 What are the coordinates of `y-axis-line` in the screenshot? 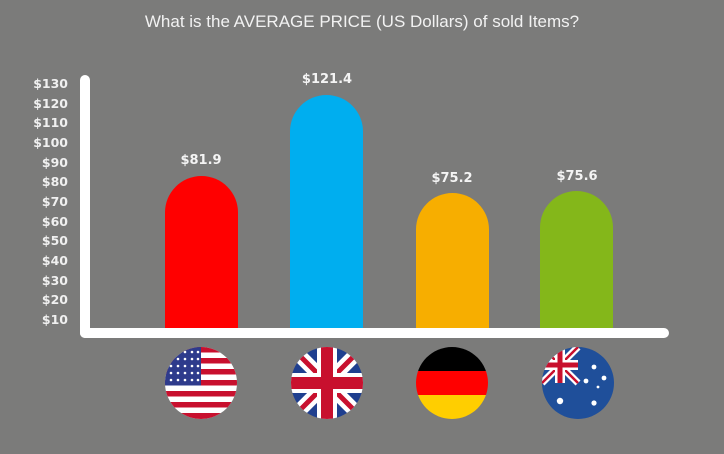 It's located at (85, 206).